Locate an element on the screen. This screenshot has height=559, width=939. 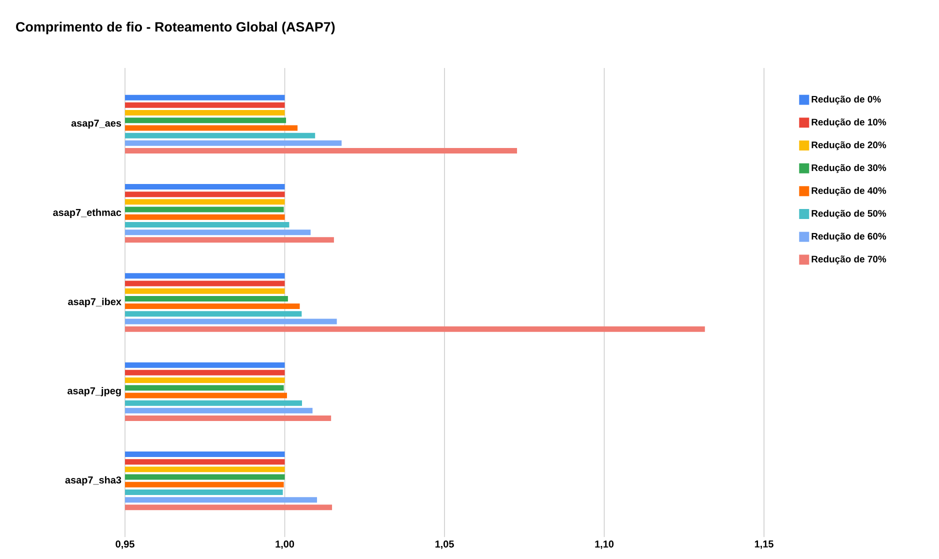
legend-label: Redução de 40% is located at coordinates (849, 191).